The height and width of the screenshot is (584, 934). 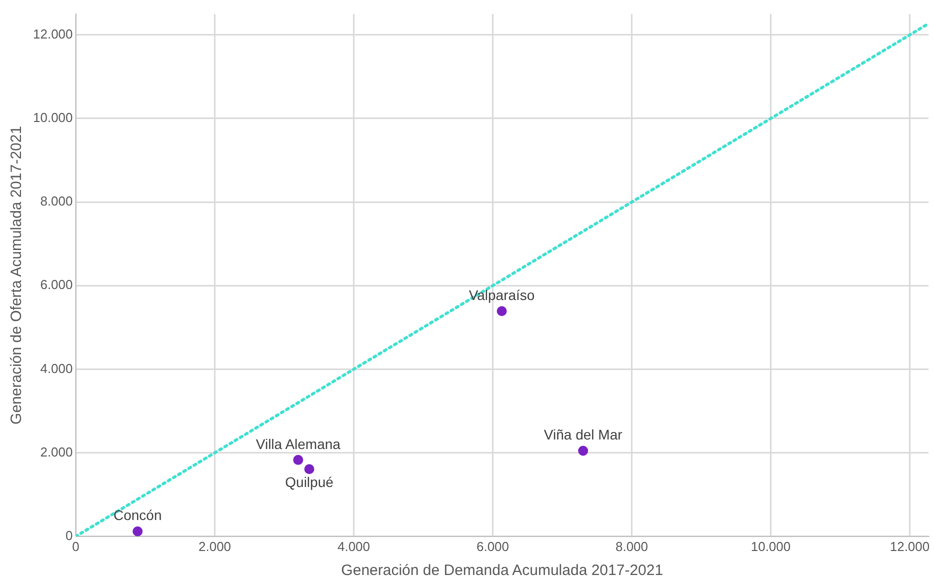 What do you see at coordinates (17, 275) in the screenshot?
I see `y-axis-title: Generación de Oferta Acumulada 2017-2021` at bounding box center [17, 275].